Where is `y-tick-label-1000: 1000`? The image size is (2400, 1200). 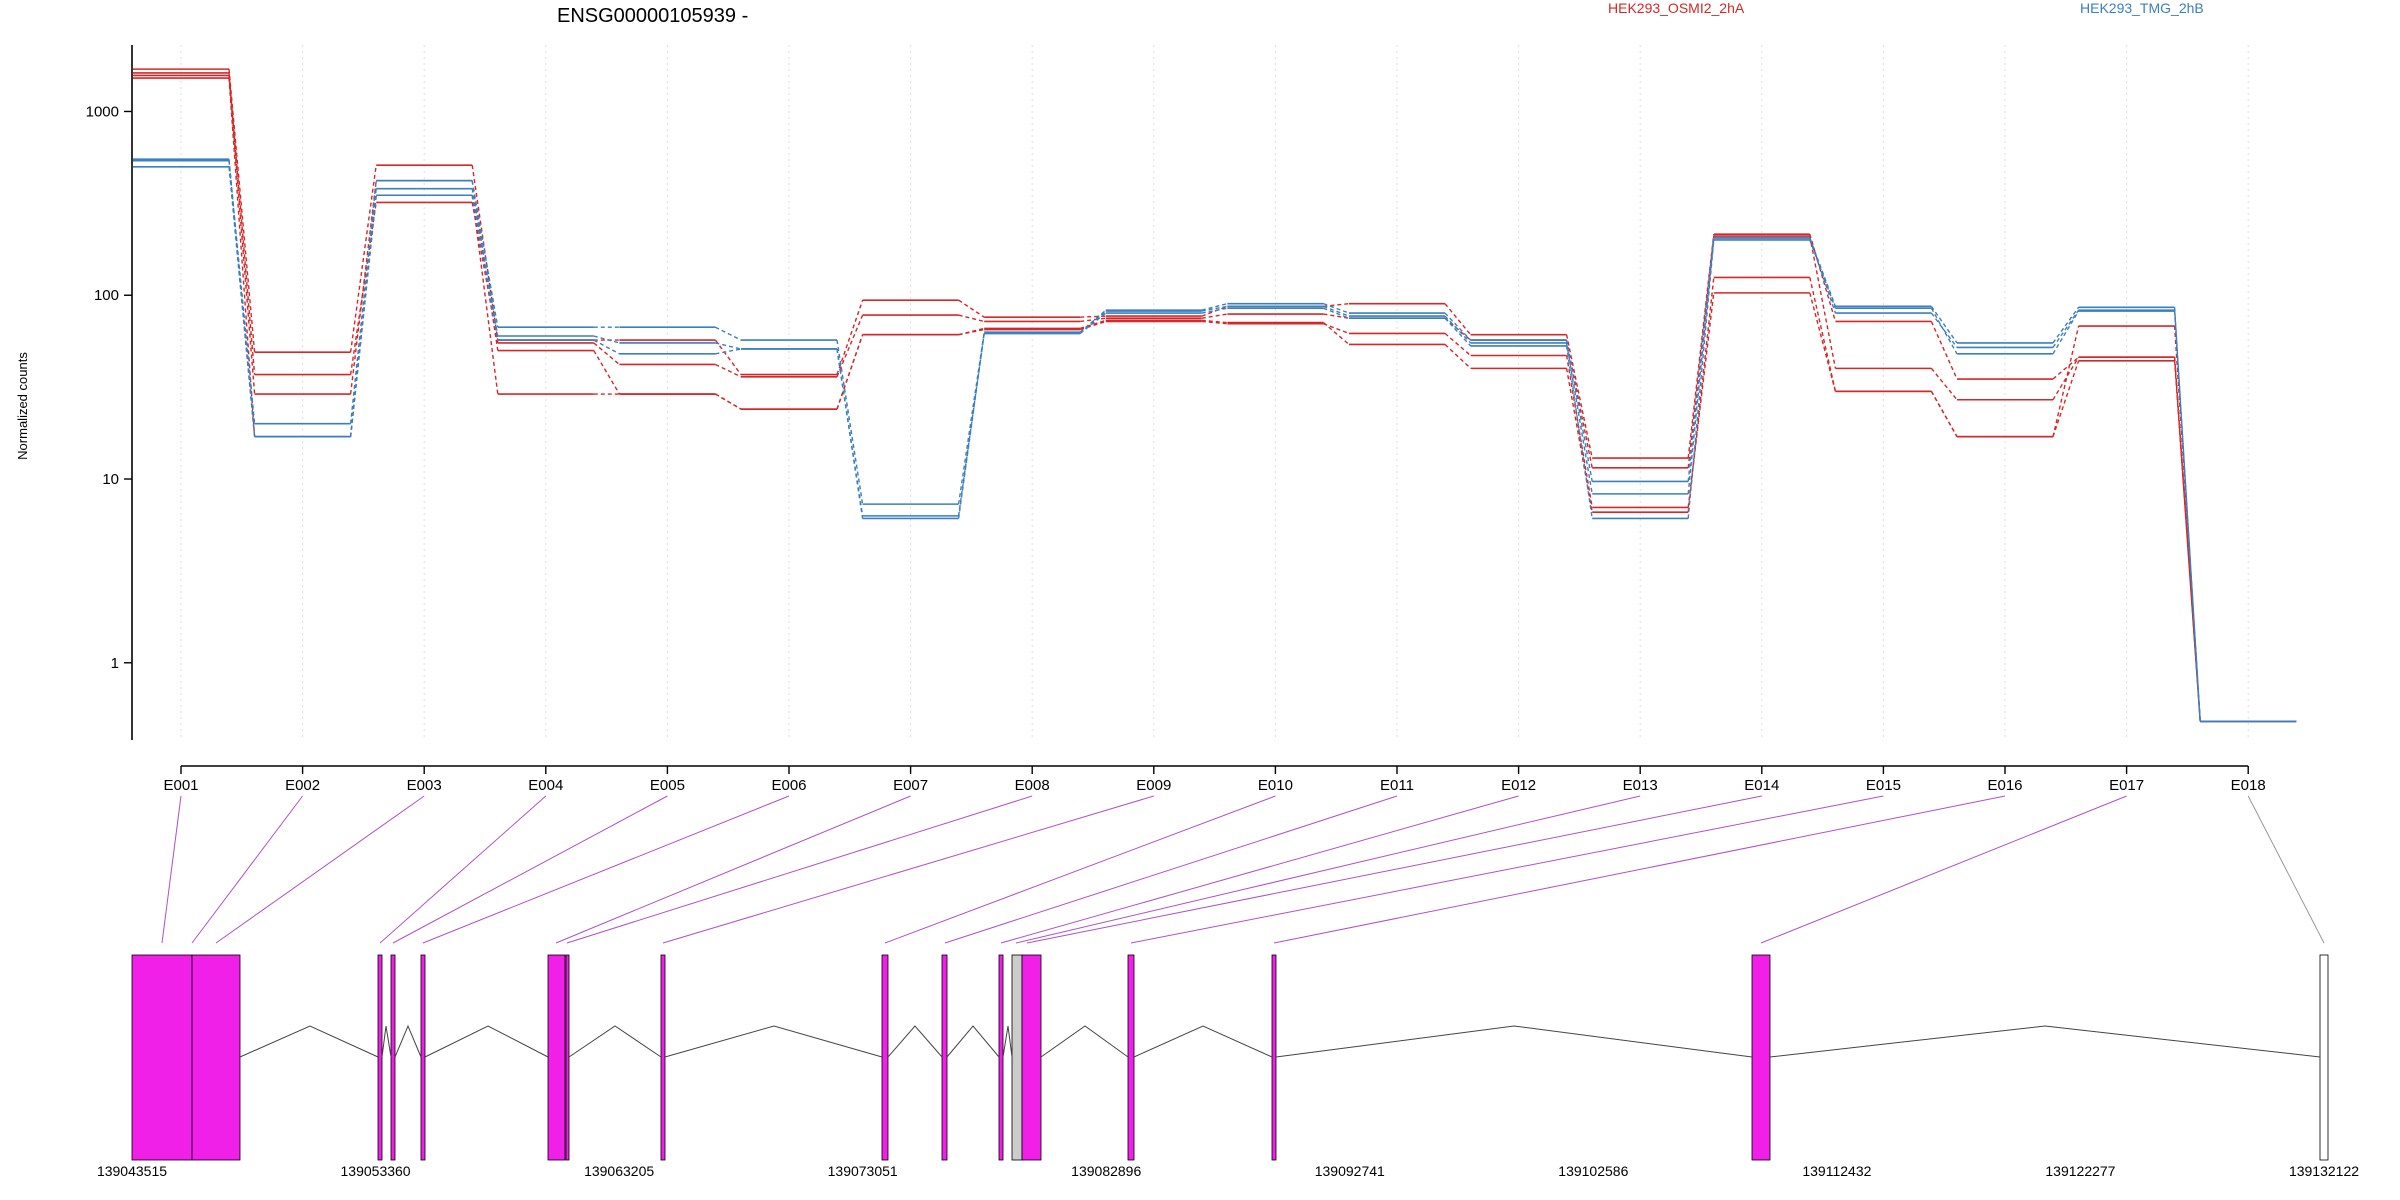 y-tick-label-1000: 1000 is located at coordinates (102, 111).